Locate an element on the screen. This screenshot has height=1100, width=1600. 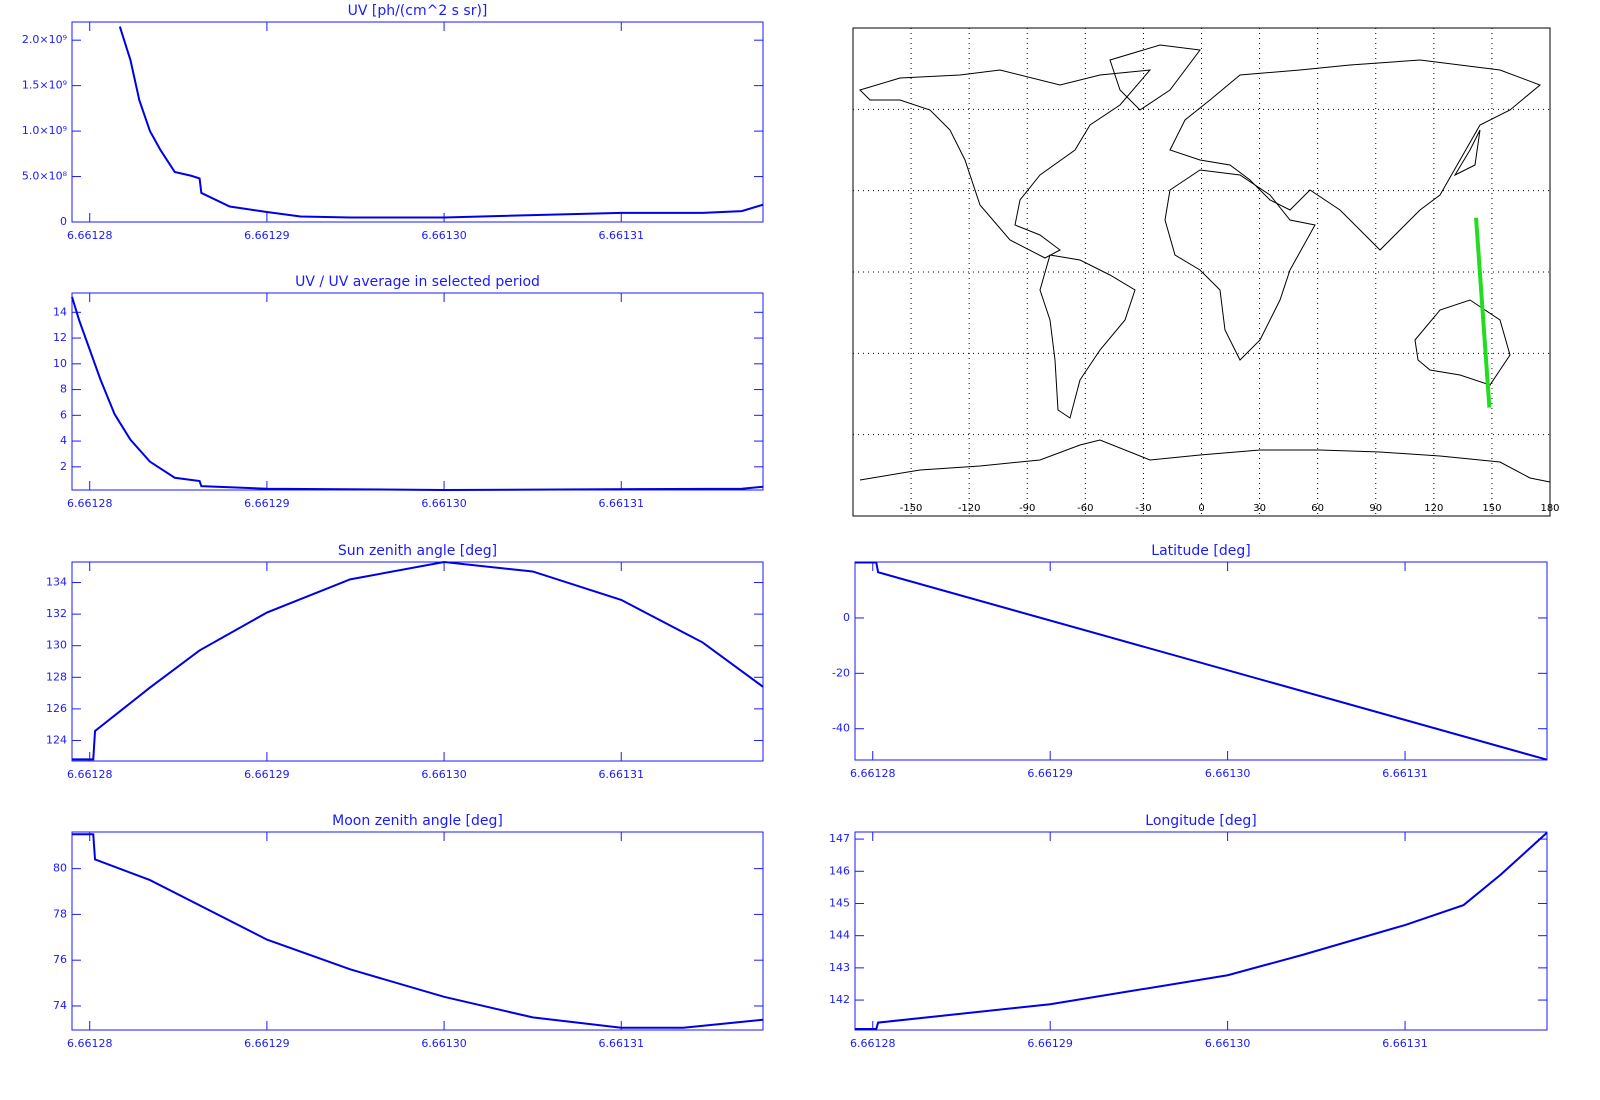
chart-title: Sun zenith angle [deg] is located at coordinates (417, 551).